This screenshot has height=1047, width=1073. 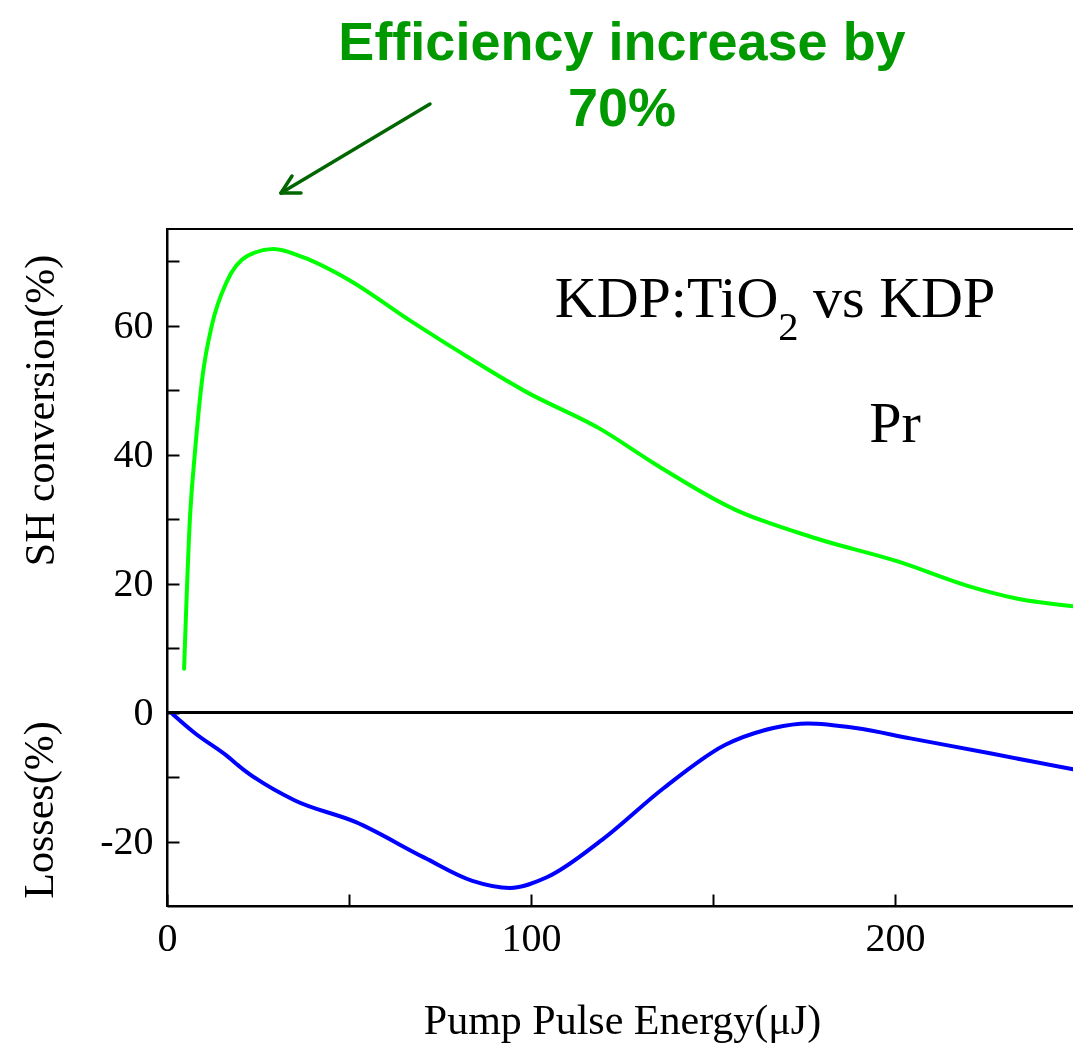 I want to click on y-tick-label: -20, so click(x=127, y=841).